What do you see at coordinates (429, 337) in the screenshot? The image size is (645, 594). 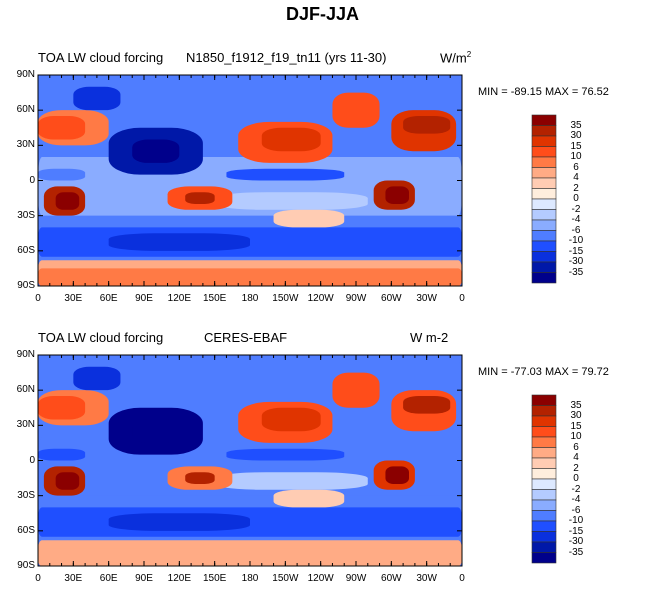 I see `panel-units: W m-2` at bounding box center [429, 337].